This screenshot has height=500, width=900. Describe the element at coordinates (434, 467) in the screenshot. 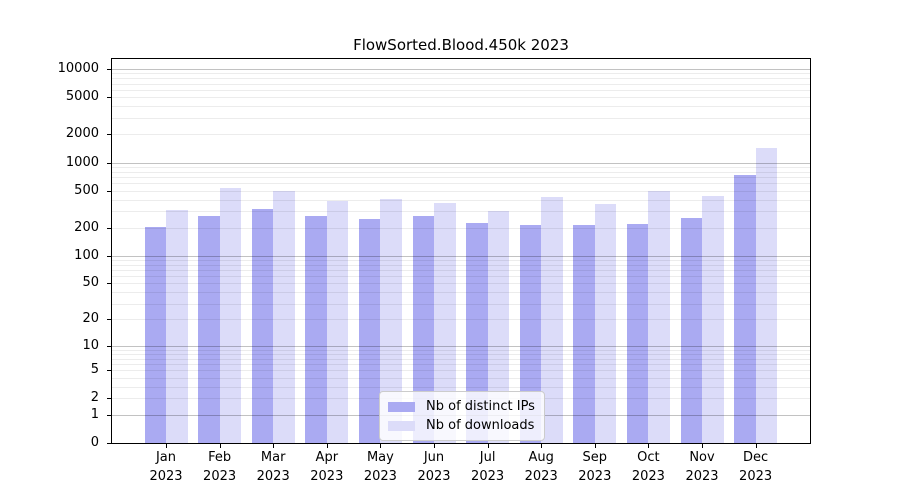

I see `x-tick-label-jun: Jun 2023` at that location.